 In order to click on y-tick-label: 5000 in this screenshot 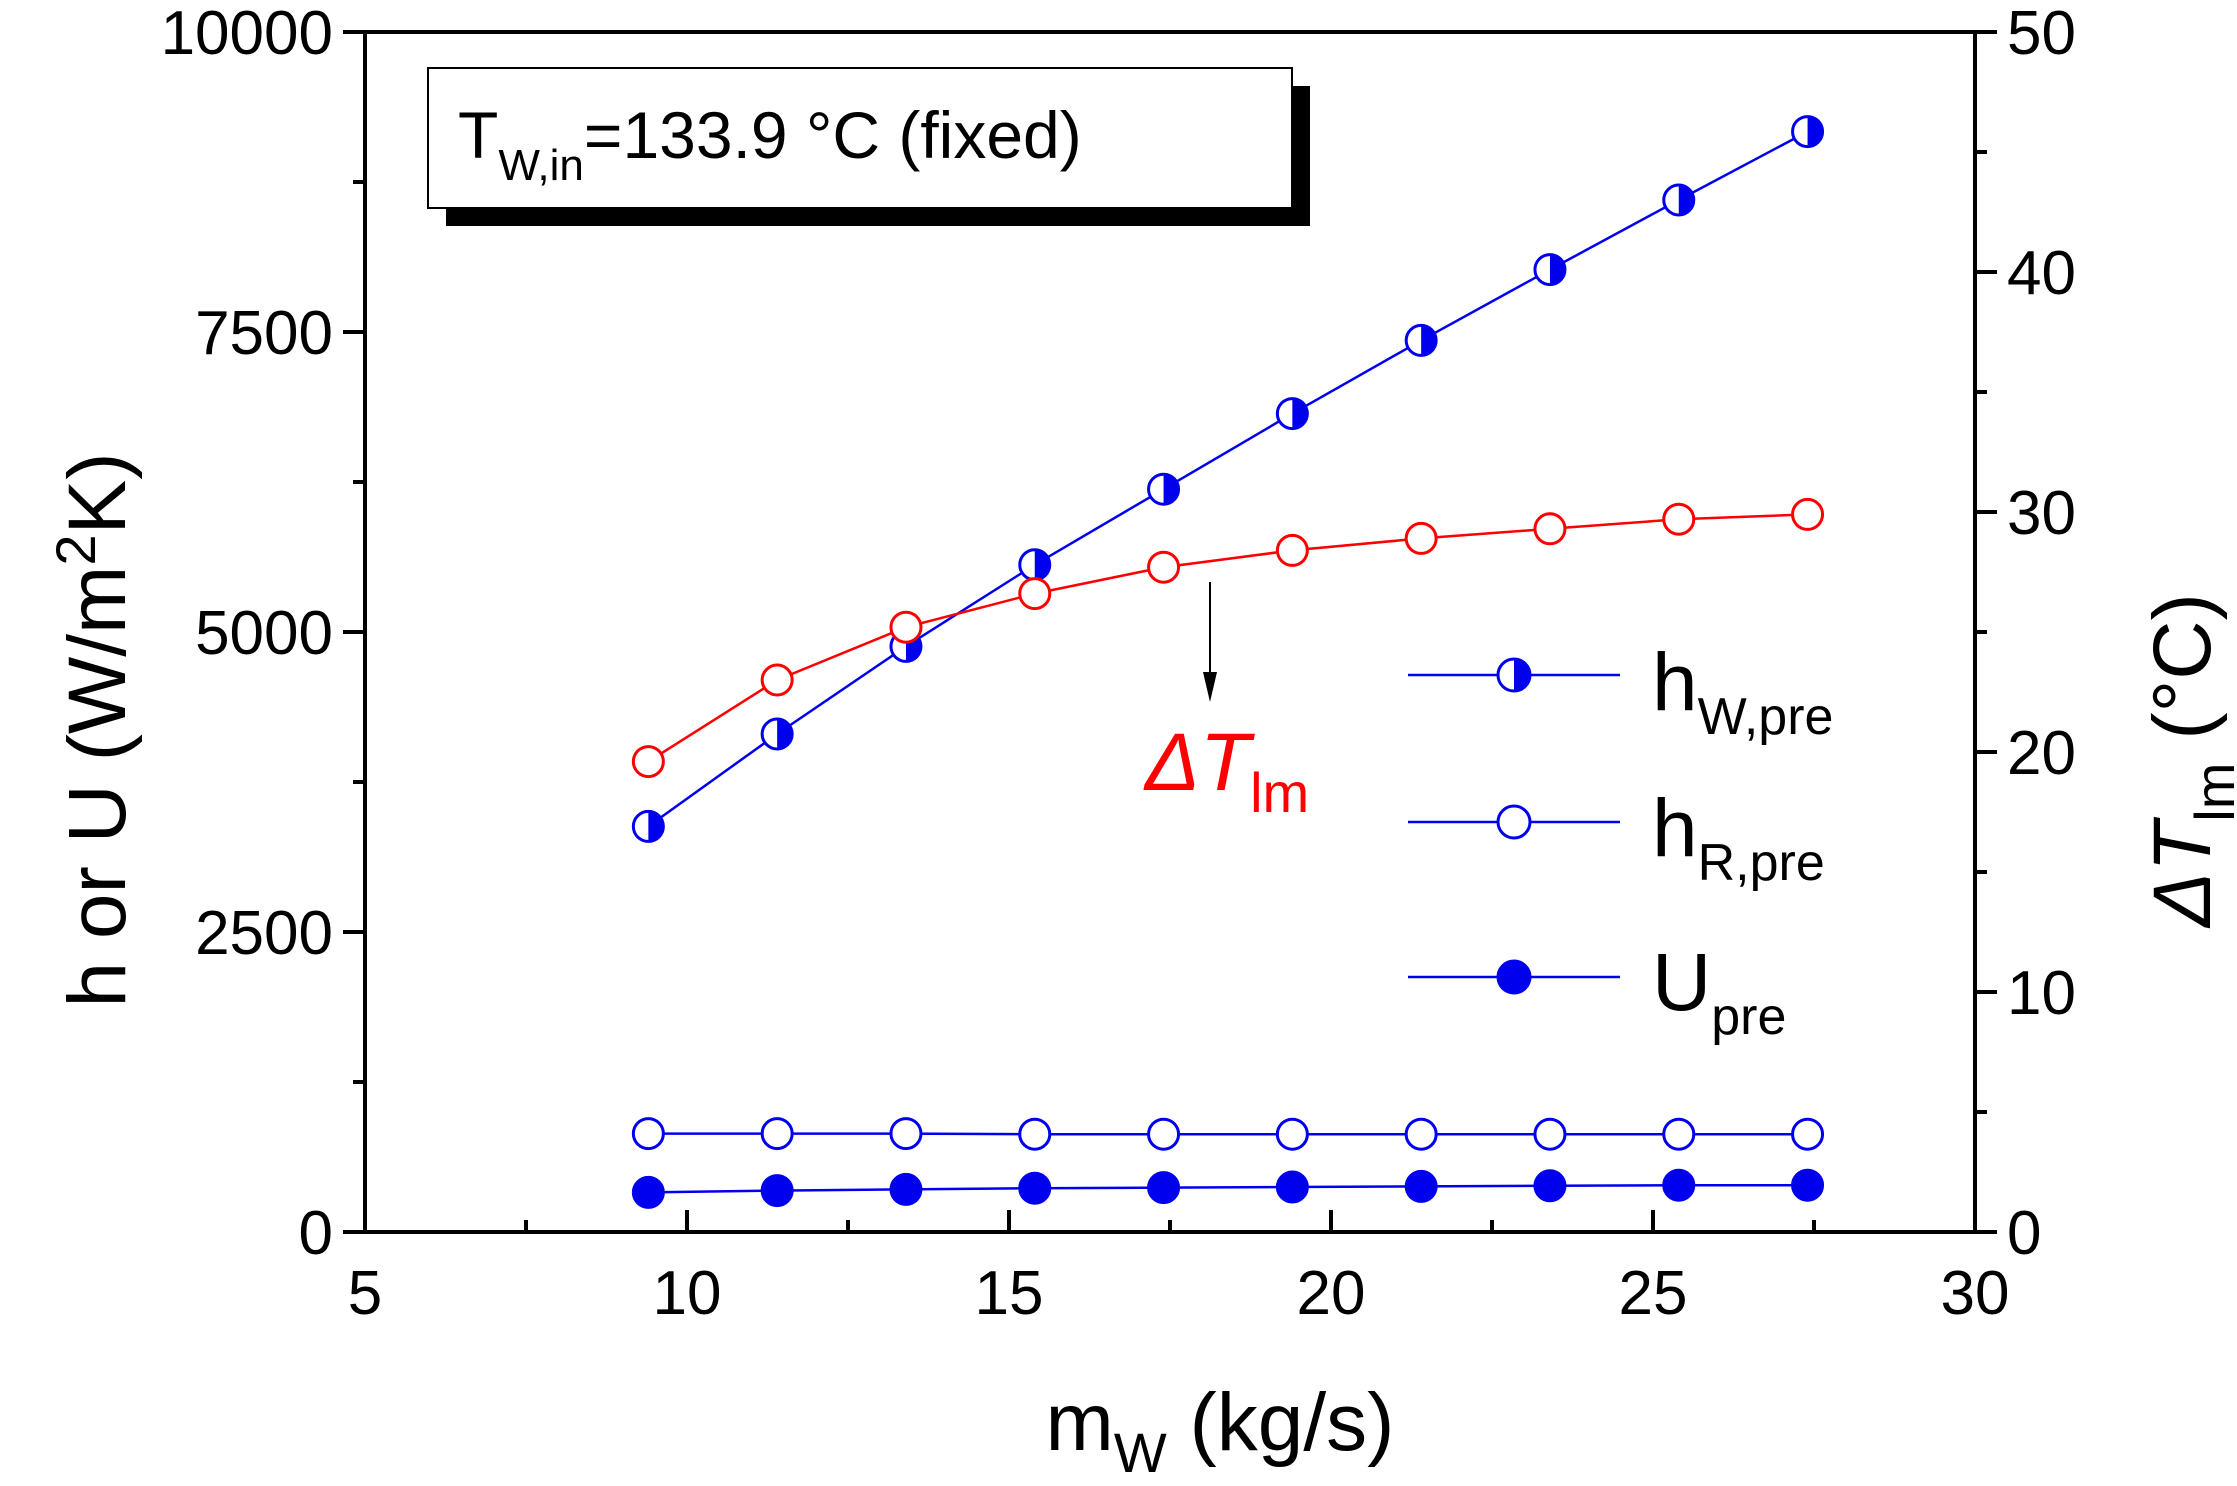, I will do `click(264, 633)`.